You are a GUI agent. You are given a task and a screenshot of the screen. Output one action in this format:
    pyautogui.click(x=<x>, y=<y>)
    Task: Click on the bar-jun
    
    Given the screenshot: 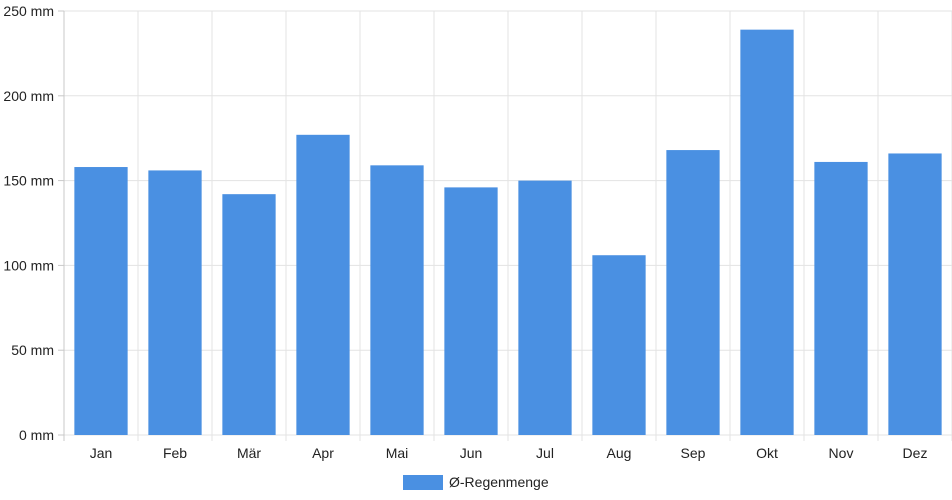 What is the action you would take?
    pyautogui.click(x=471, y=311)
    